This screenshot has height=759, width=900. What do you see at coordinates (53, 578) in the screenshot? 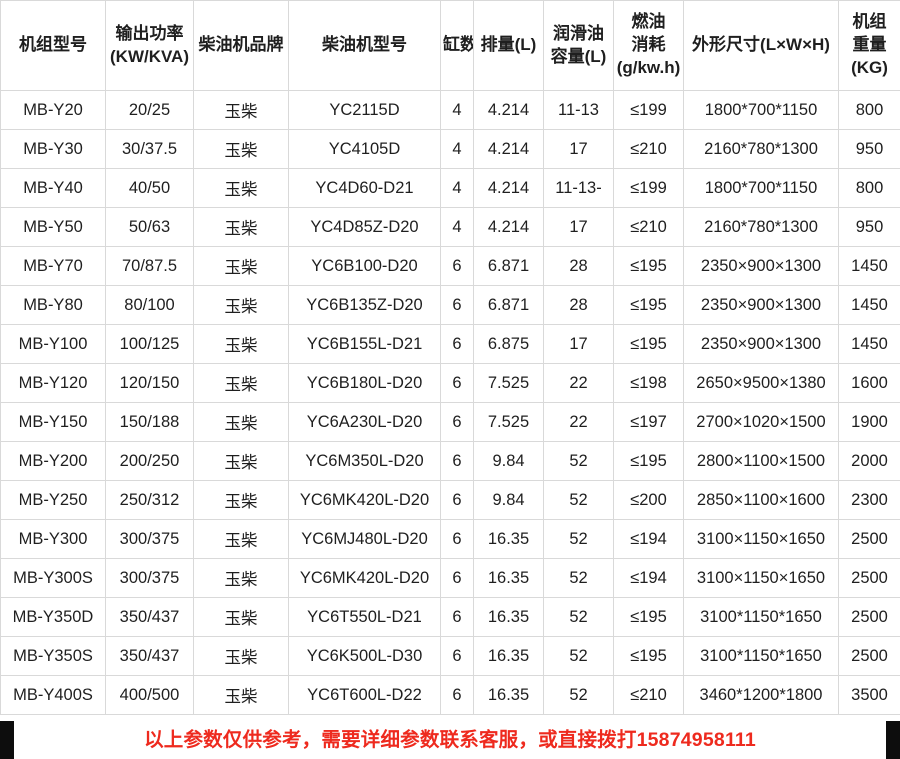
I see `cell-model: MB-Y300S` at bounding box center [53, 578].